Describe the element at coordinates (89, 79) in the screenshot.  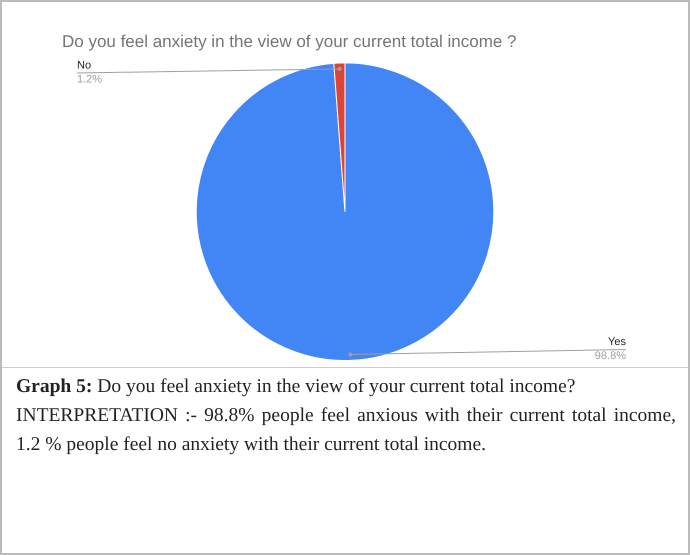
I see `data-label: 1.2%` at that location.